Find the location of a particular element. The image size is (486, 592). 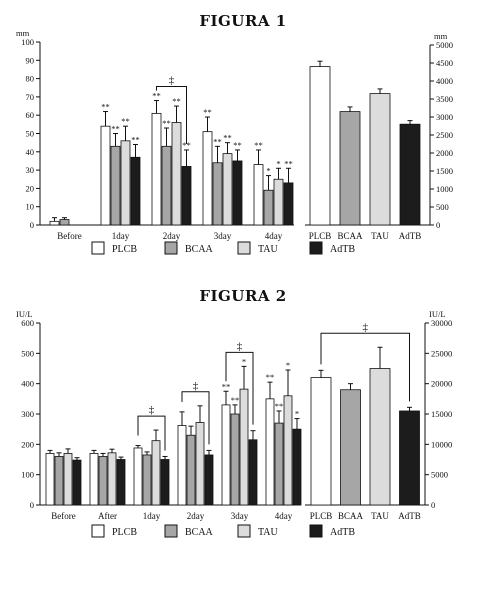

figure-2-right-y-axis-tick-label: 25000 is located at coordinates (441, 353).